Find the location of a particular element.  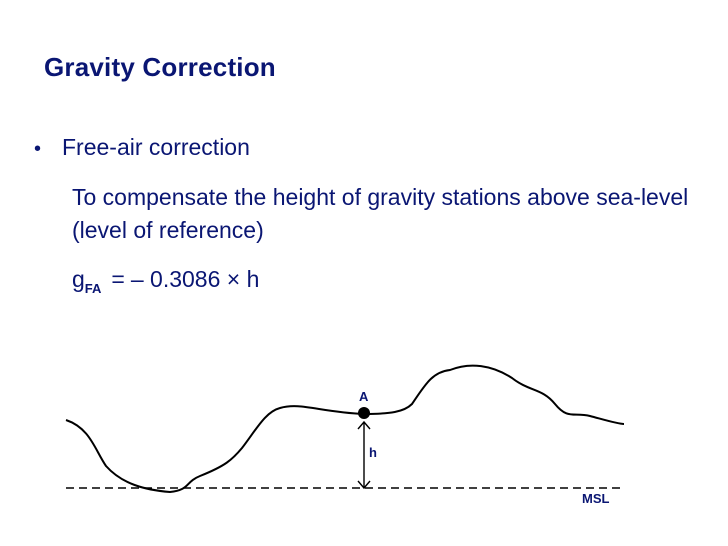

sea-level-label: MSL is located at coordinates (596, 498).